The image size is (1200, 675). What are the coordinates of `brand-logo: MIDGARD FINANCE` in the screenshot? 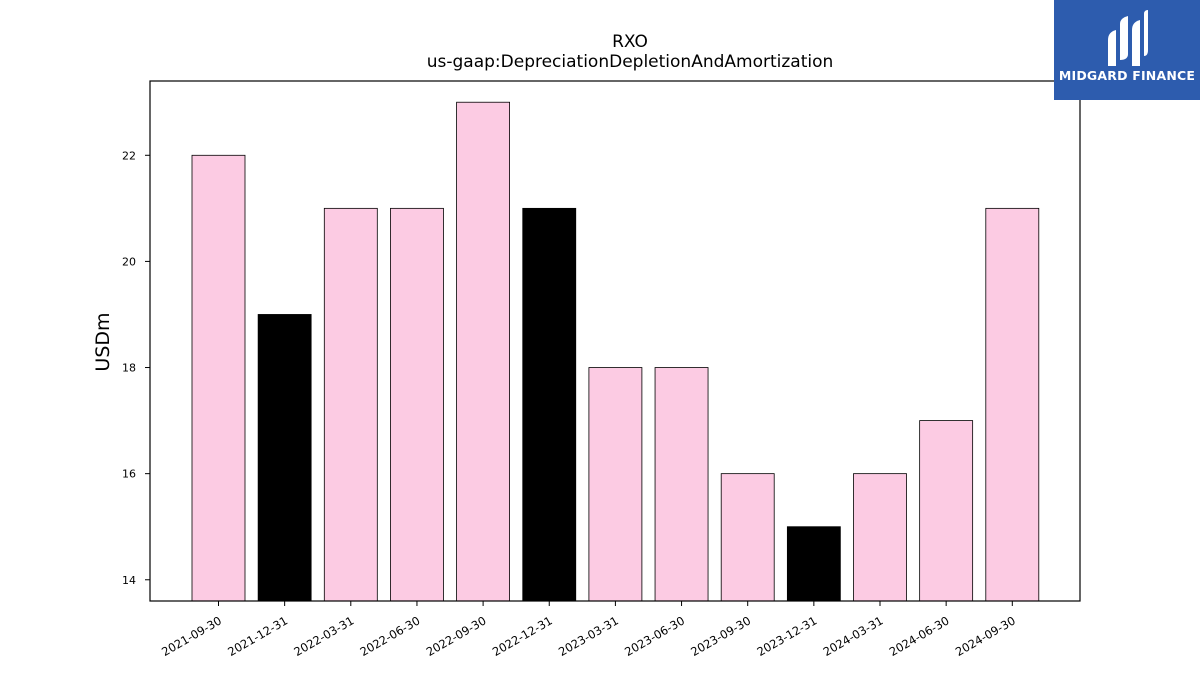 It's located at (1127, 50).